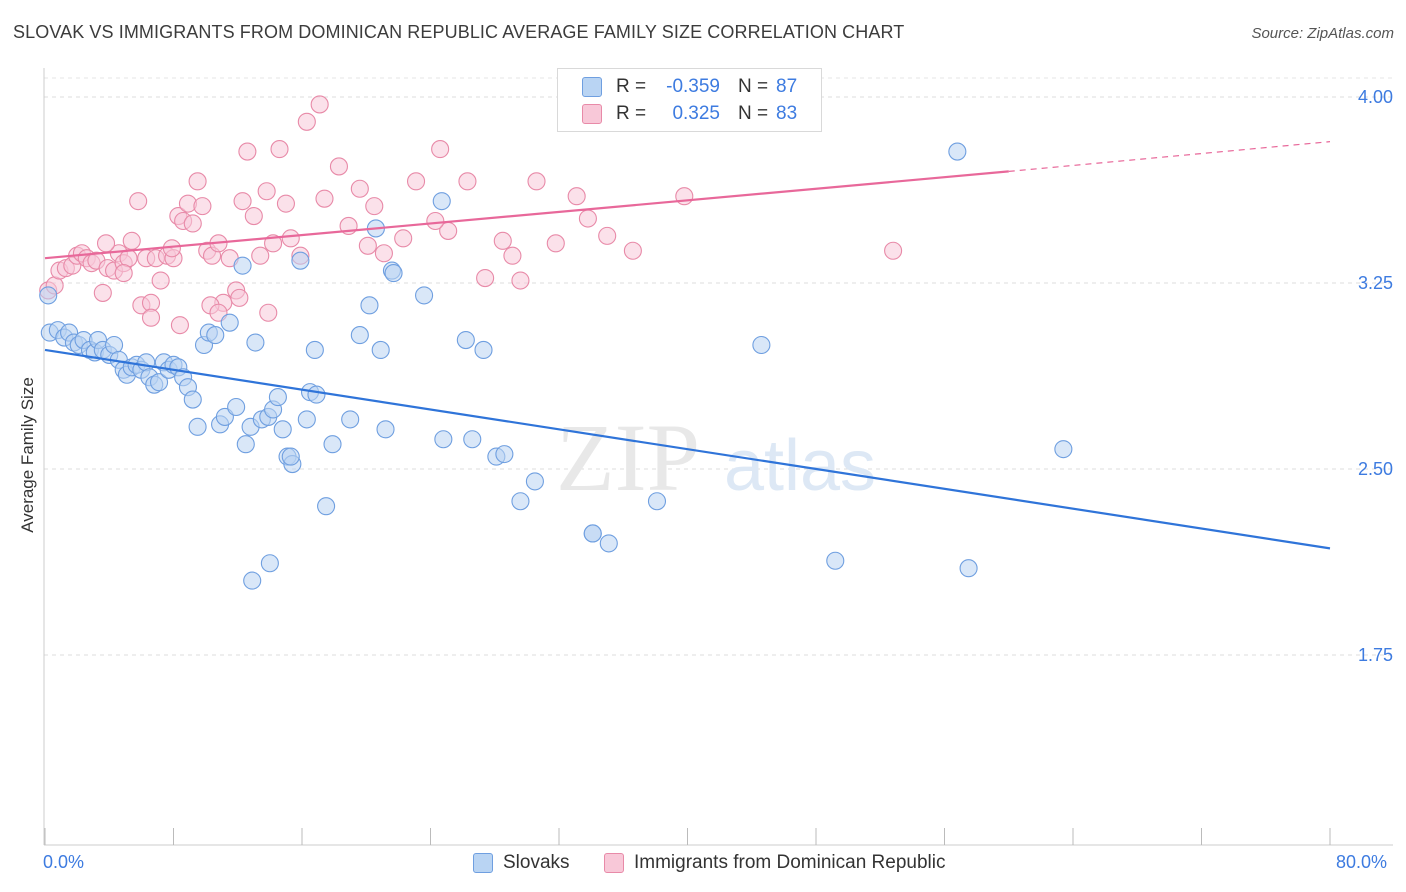 The width and height of the screenshot is (1406, 892). I want to click on legend-r-value: 0.325, so click(696, 113).